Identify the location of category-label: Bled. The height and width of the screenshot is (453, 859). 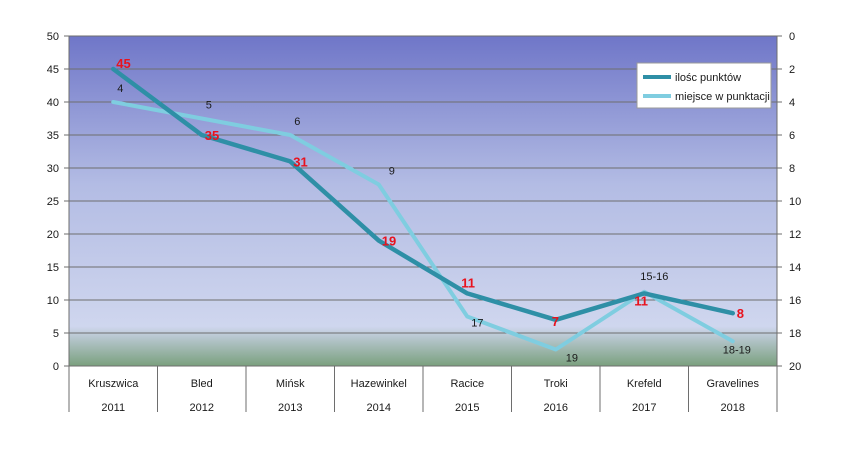
(202, 384).